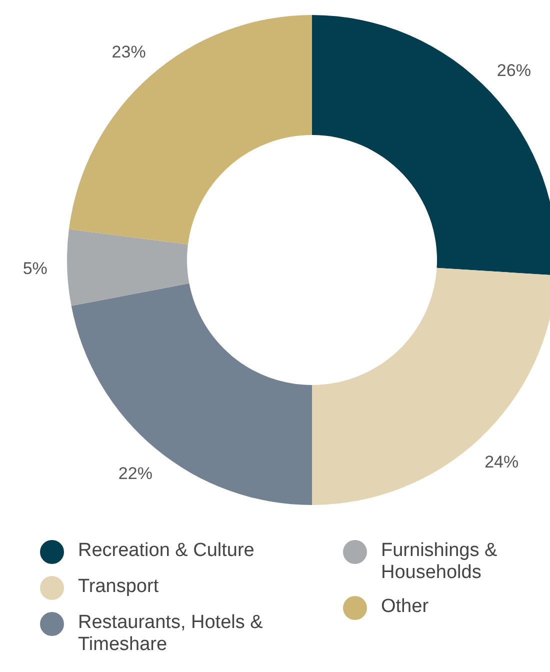 The height and width of the screenshot is (672, 550). Describe the element at coordinates (129, 52) in the screenshot. I see `data-label: 23%` at that location.